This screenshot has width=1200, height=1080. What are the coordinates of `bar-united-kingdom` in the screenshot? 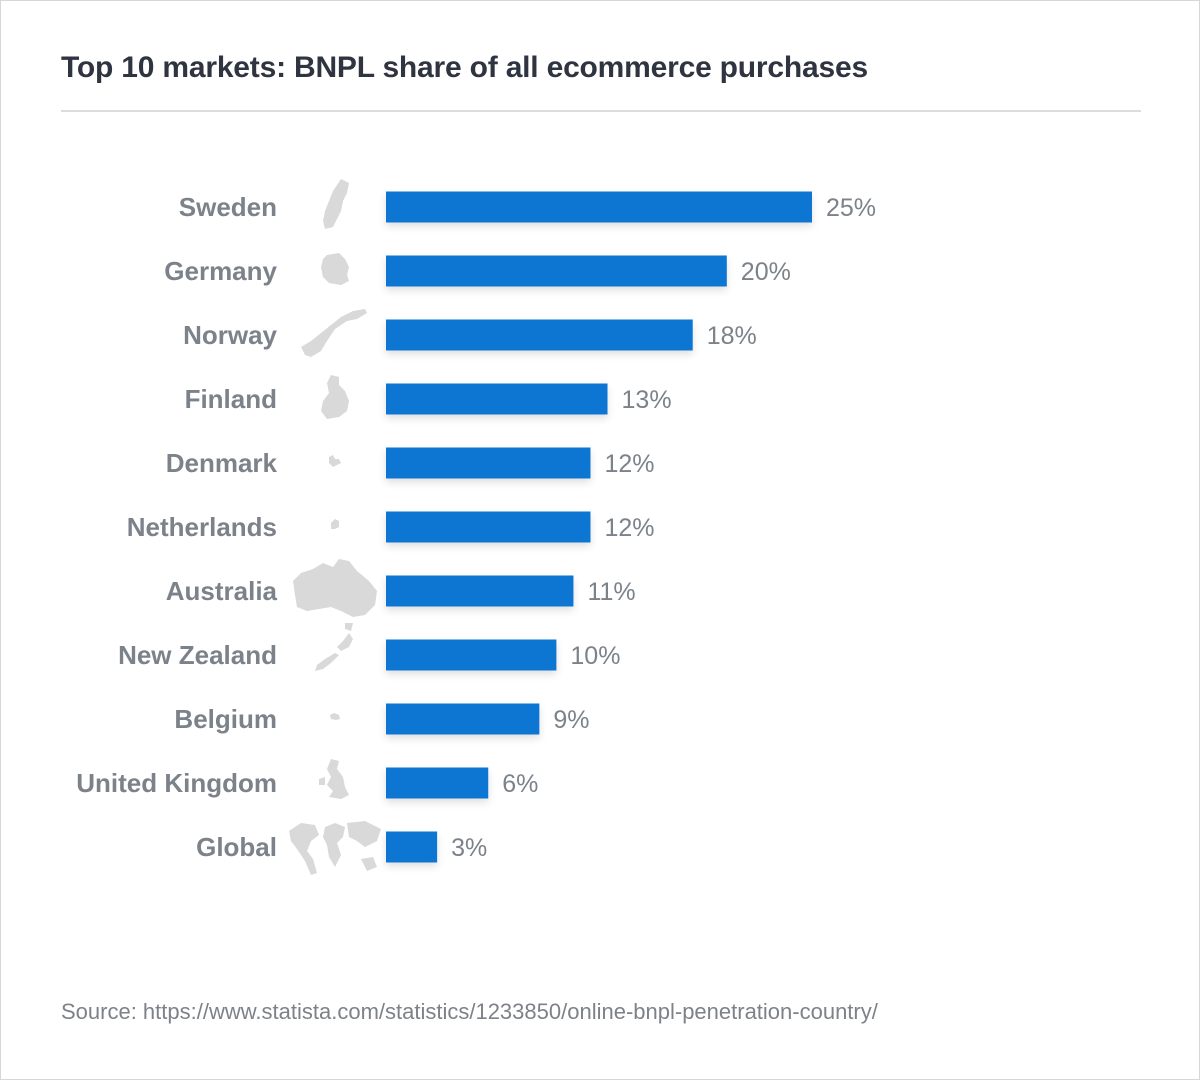 It's located at (437, 783).